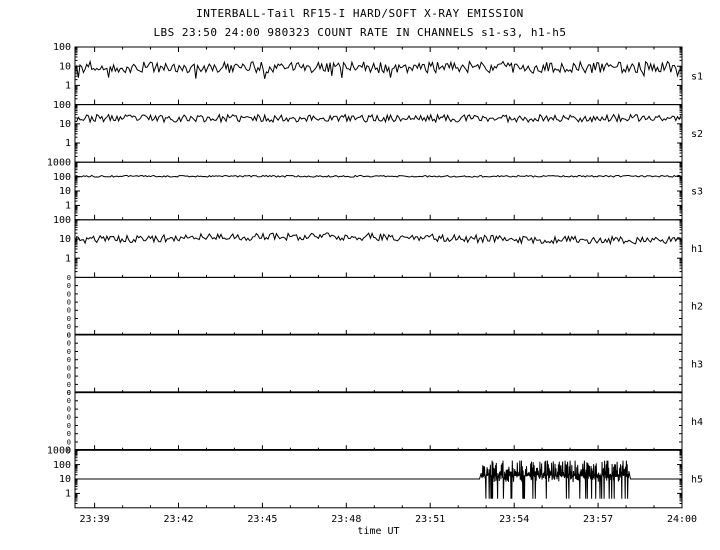 The width and height of the screenshot is (720, 550). I want to click on panel-border-h3, so click(378, 364).